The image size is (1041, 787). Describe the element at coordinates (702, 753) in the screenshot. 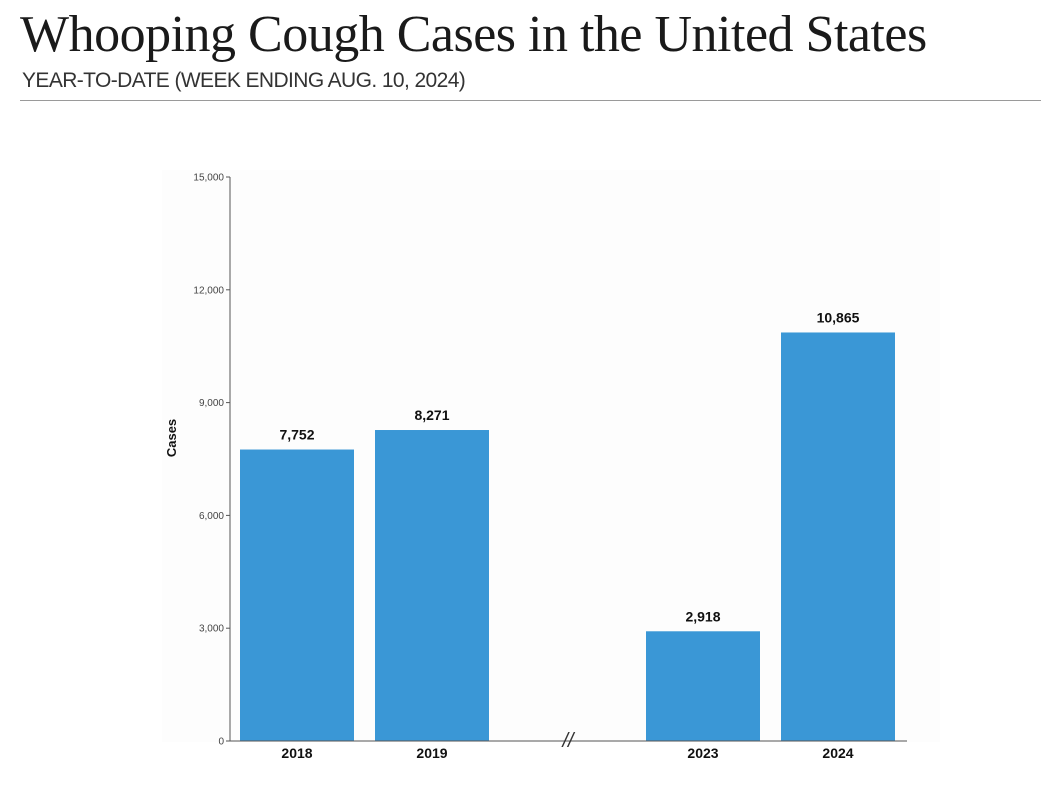

I see `x-tick-label-2023: 2023` at that location.